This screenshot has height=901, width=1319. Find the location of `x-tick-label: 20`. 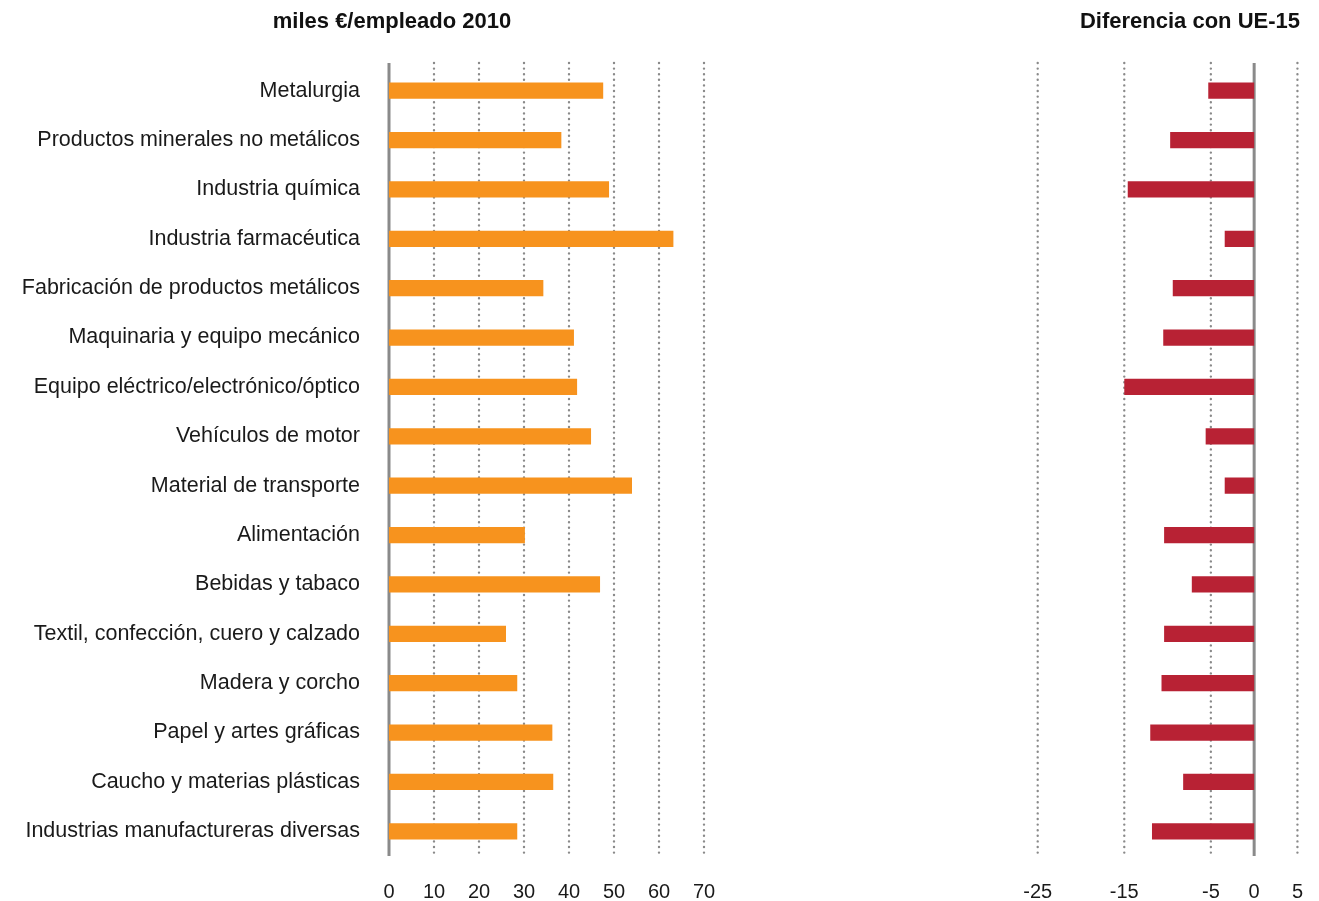

x-tick-label: 20 is located at coordinates (479, 890).